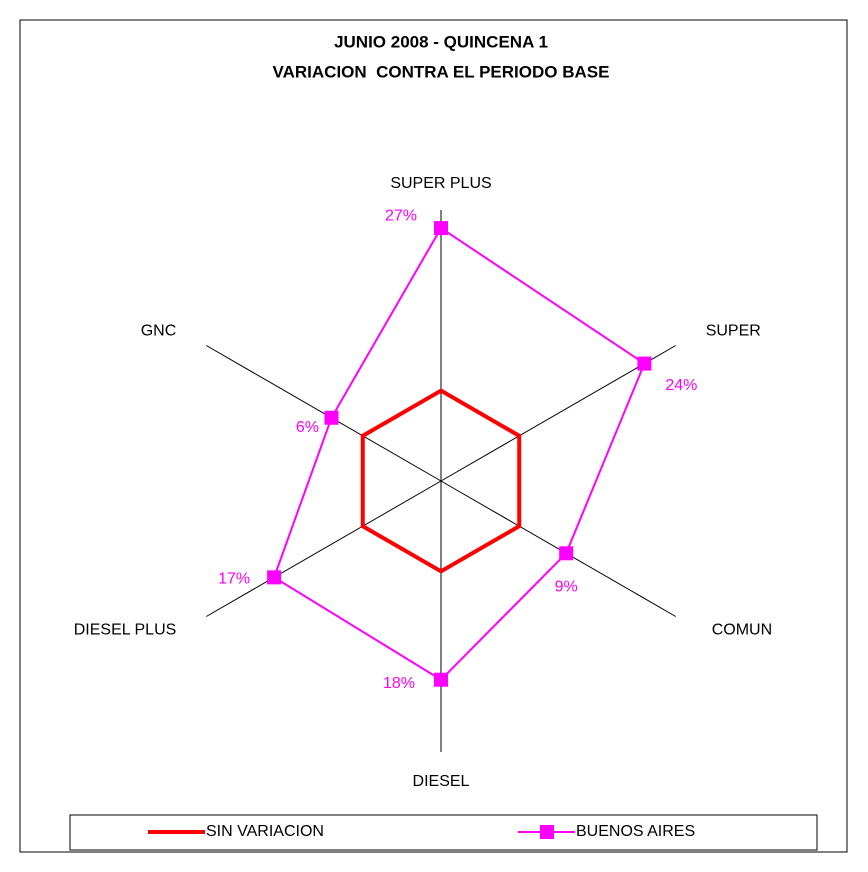 The image size is (868, 872). Describe the element at coordinates (399, 683) in the screenshot. I see `data-label: 18%` at that location.